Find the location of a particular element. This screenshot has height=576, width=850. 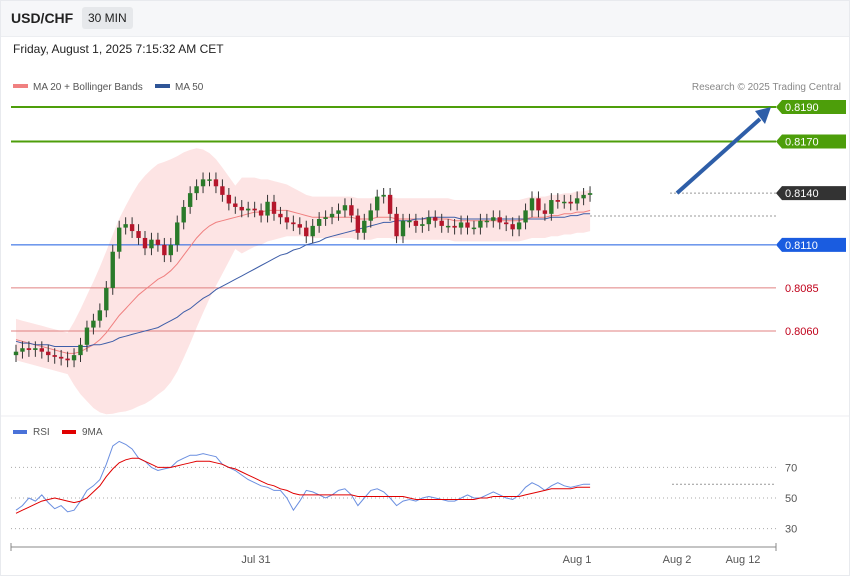

price-legend: MA 20 + Bollinger Bands MA 50 is located at coordinates (108, 87).